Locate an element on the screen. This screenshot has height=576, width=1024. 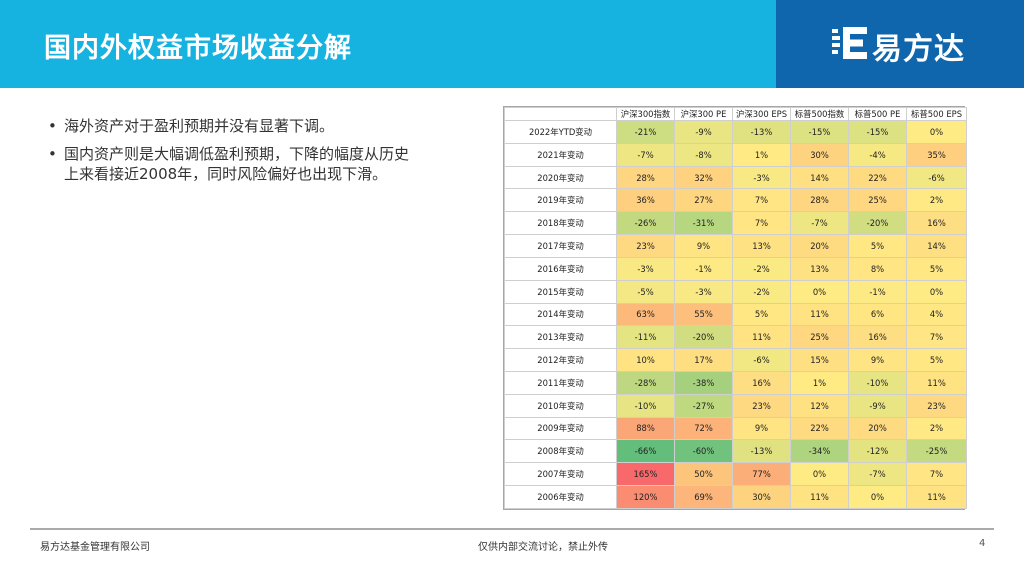
row-label: 2013年变动 is located at coordinates (560, 337).